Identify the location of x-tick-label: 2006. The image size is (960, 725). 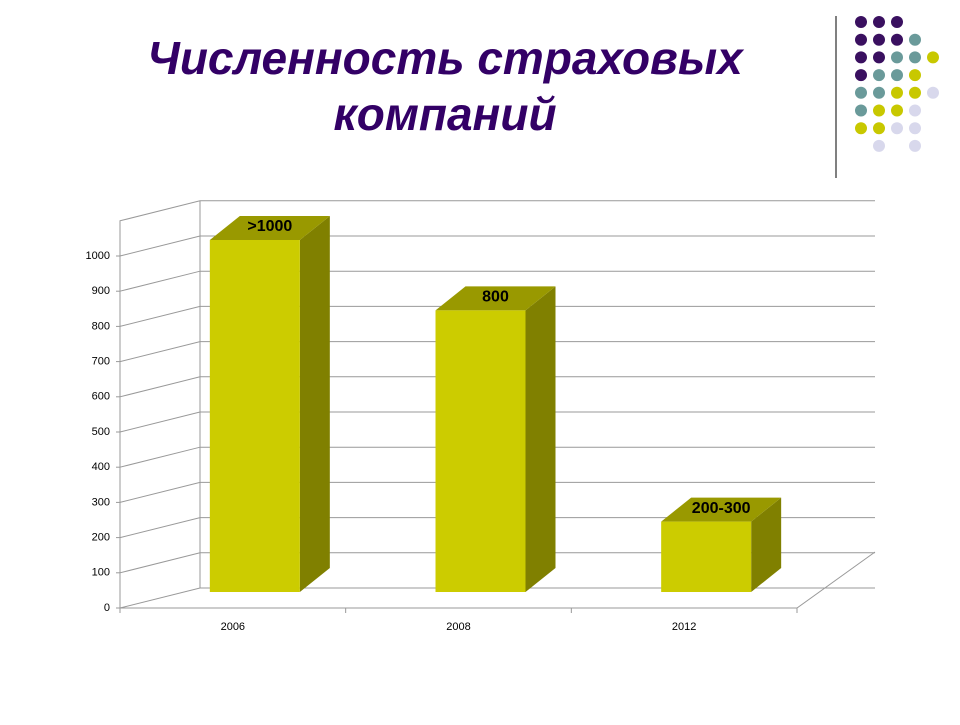
(233, 627).